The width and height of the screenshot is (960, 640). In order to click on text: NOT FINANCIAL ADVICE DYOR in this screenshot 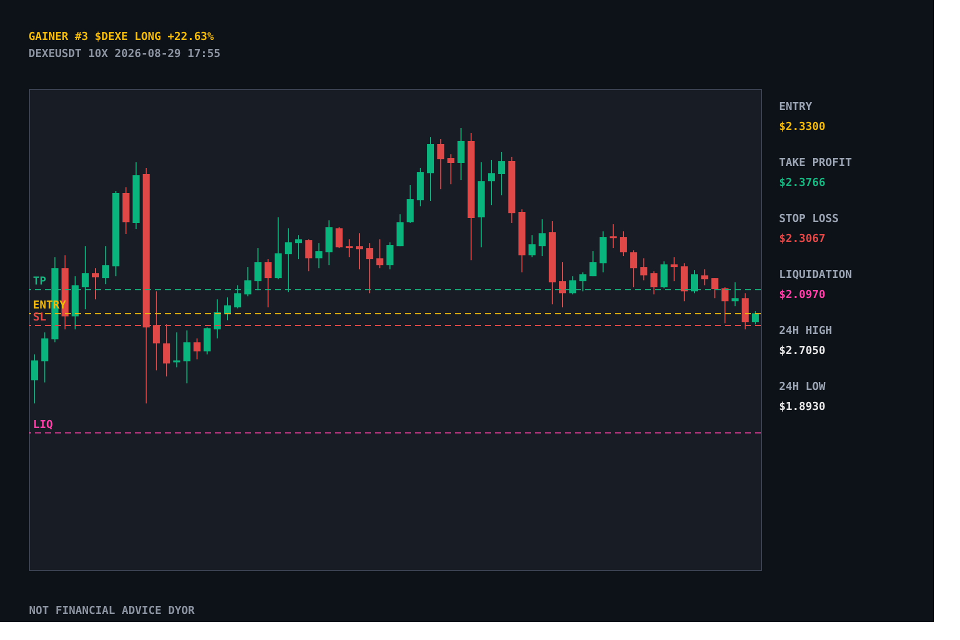, I will do `click(112, 610)`.